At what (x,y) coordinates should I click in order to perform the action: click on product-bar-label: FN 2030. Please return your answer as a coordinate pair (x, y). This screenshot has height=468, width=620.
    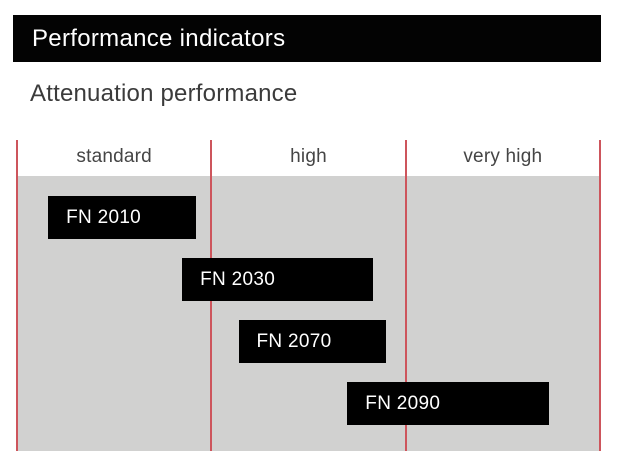
    Looking at the image, I should click on (238, 279).